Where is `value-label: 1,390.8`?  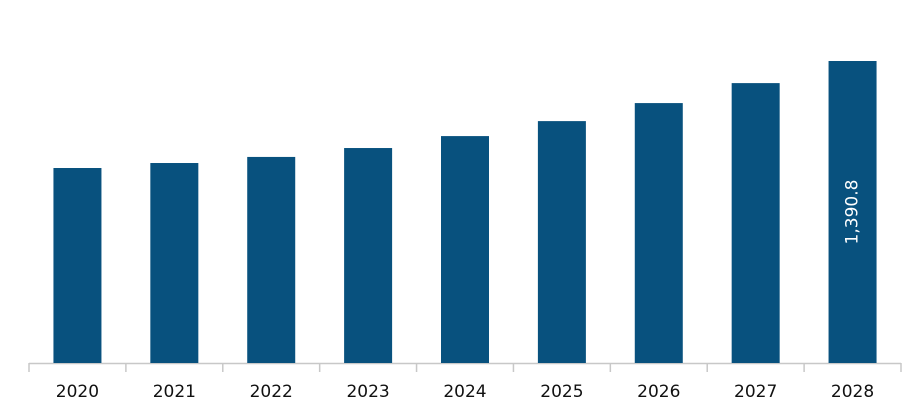 value-label: 1,390.8 is located at coordinates (853, 212).